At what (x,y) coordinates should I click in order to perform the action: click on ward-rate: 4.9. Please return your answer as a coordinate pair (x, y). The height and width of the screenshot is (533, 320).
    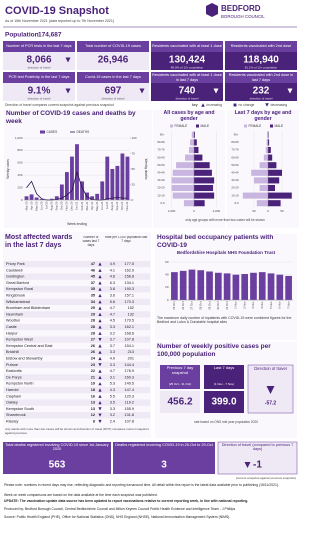
    Looking at the image, I should click on (112, 264).